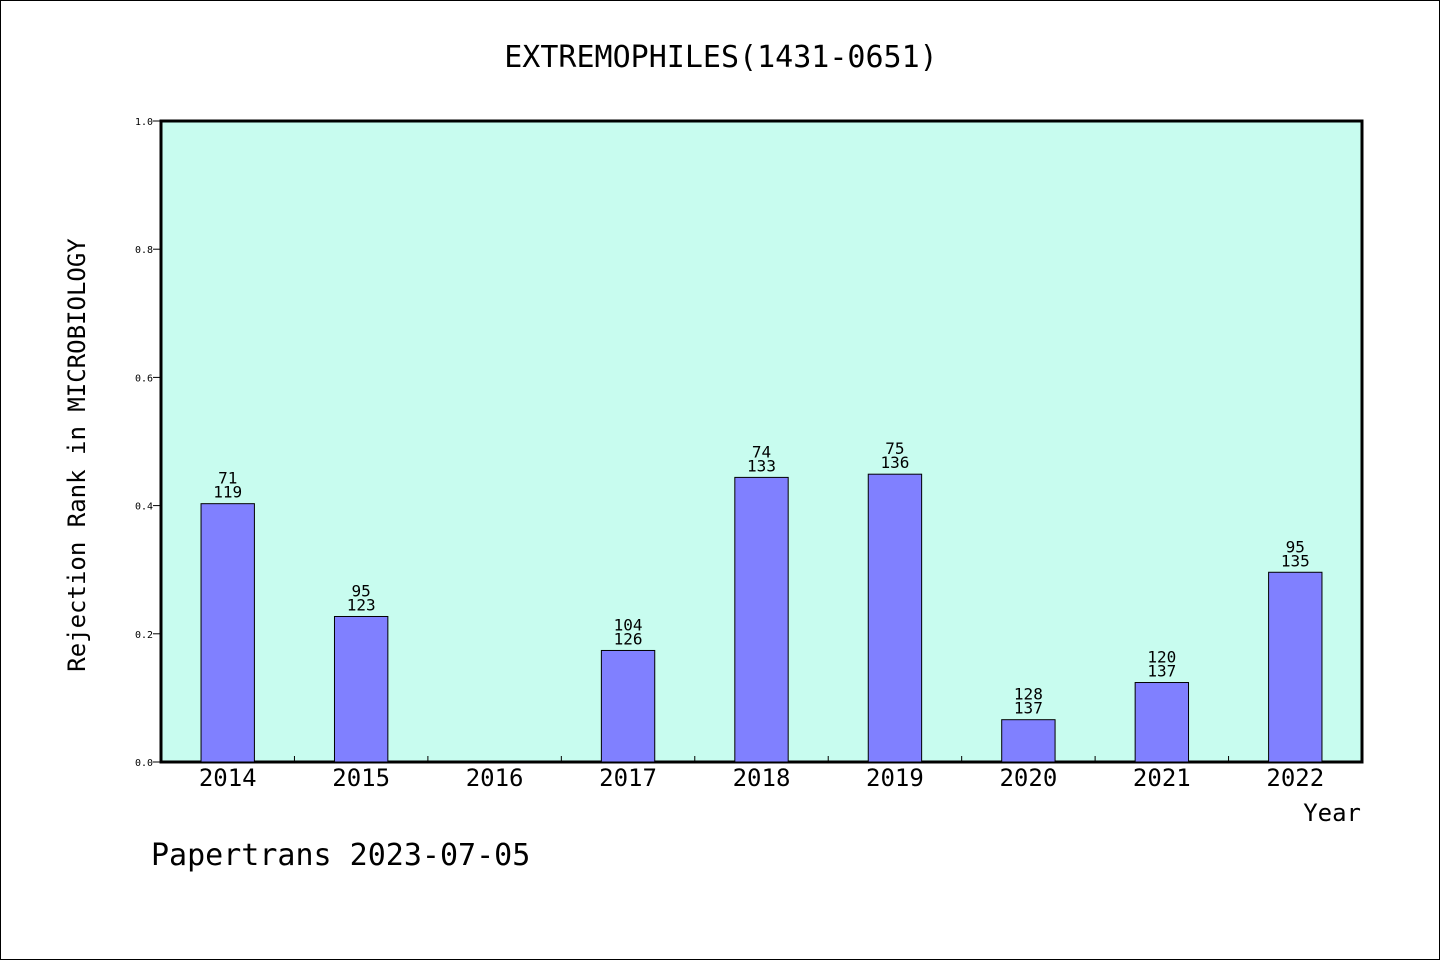 The height and width of the screenshot is (961, 1440). Describe the element at coordinates (1028, 741) in the screenshot. I see `bar-2020` at that location.